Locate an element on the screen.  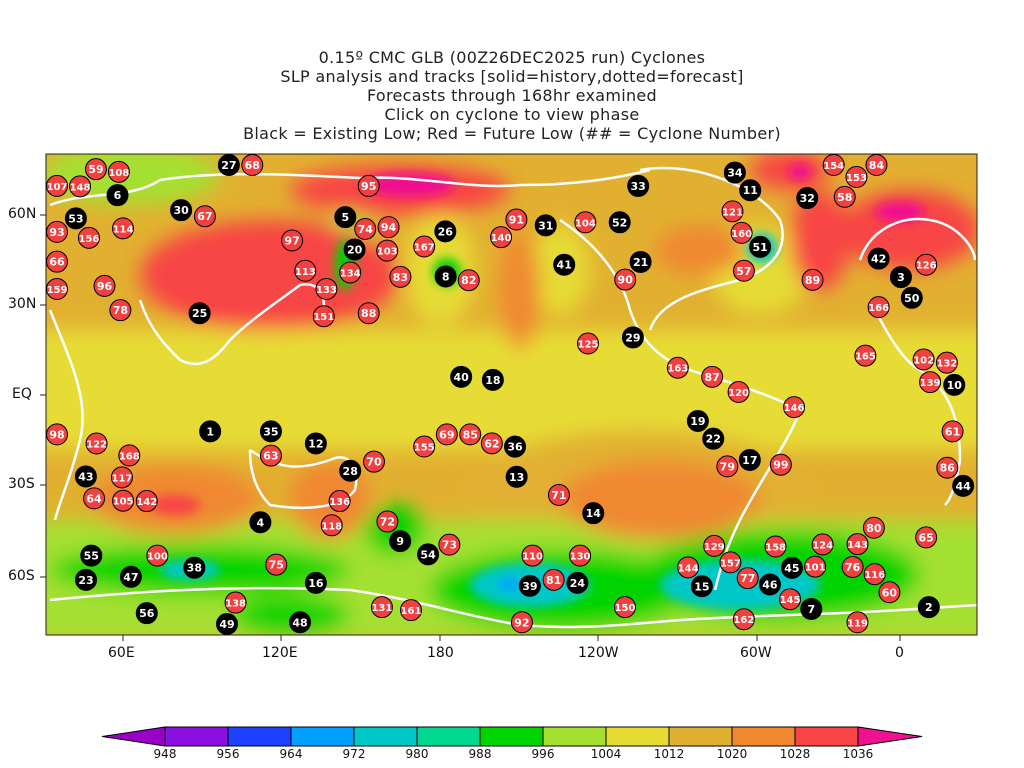
cyclone-marker-81: 81 is located at coordinates (553, 579).